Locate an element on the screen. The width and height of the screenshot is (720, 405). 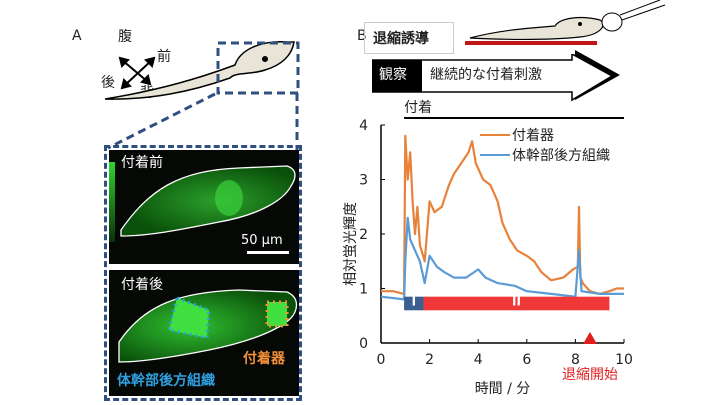
trunk-label: 体幹部後方組織 is located at coordinates (166, 381).